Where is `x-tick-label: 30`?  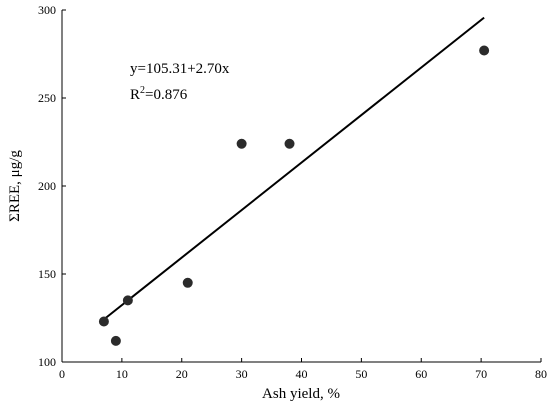
x-tick-label: 30 is located at coordinates (242, 374).